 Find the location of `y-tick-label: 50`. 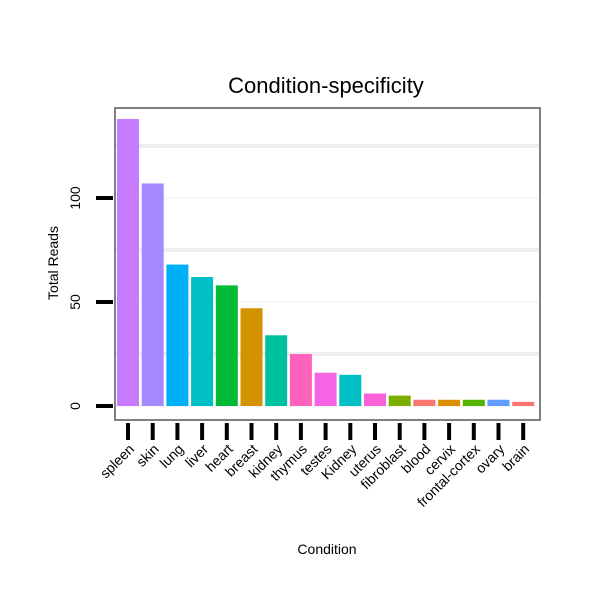

y-tick-label: 50 is located at coordinates (75, 302).